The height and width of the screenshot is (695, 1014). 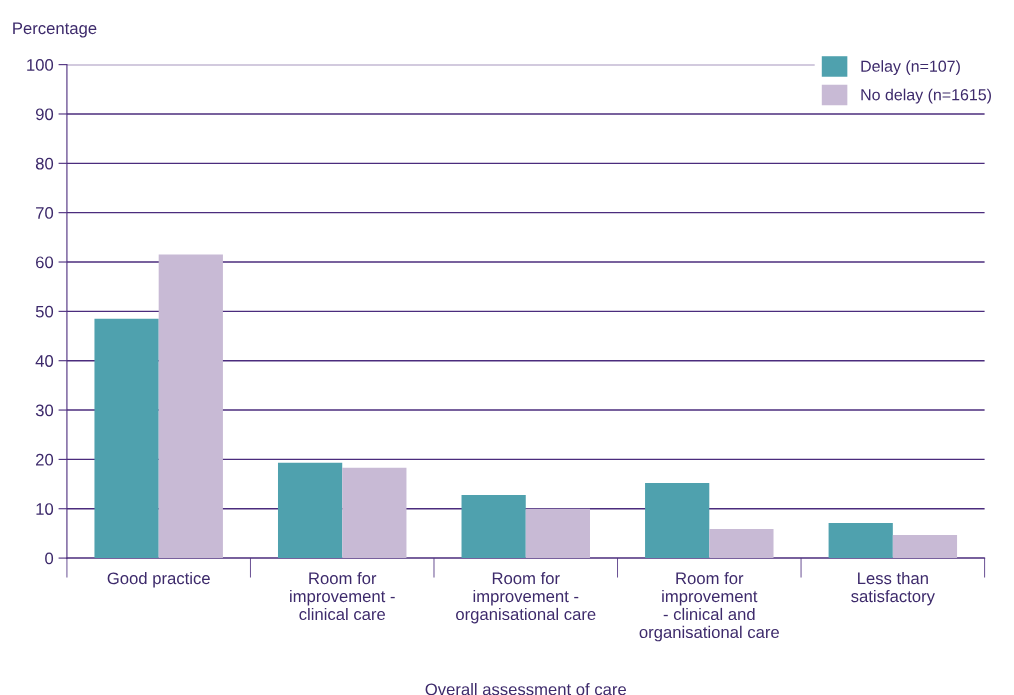 What do you see at coordinates (526, 597) in the screenshot?
I see `x-tick-label: Room for improvement - organisational care` at bounding box center [526, 597].